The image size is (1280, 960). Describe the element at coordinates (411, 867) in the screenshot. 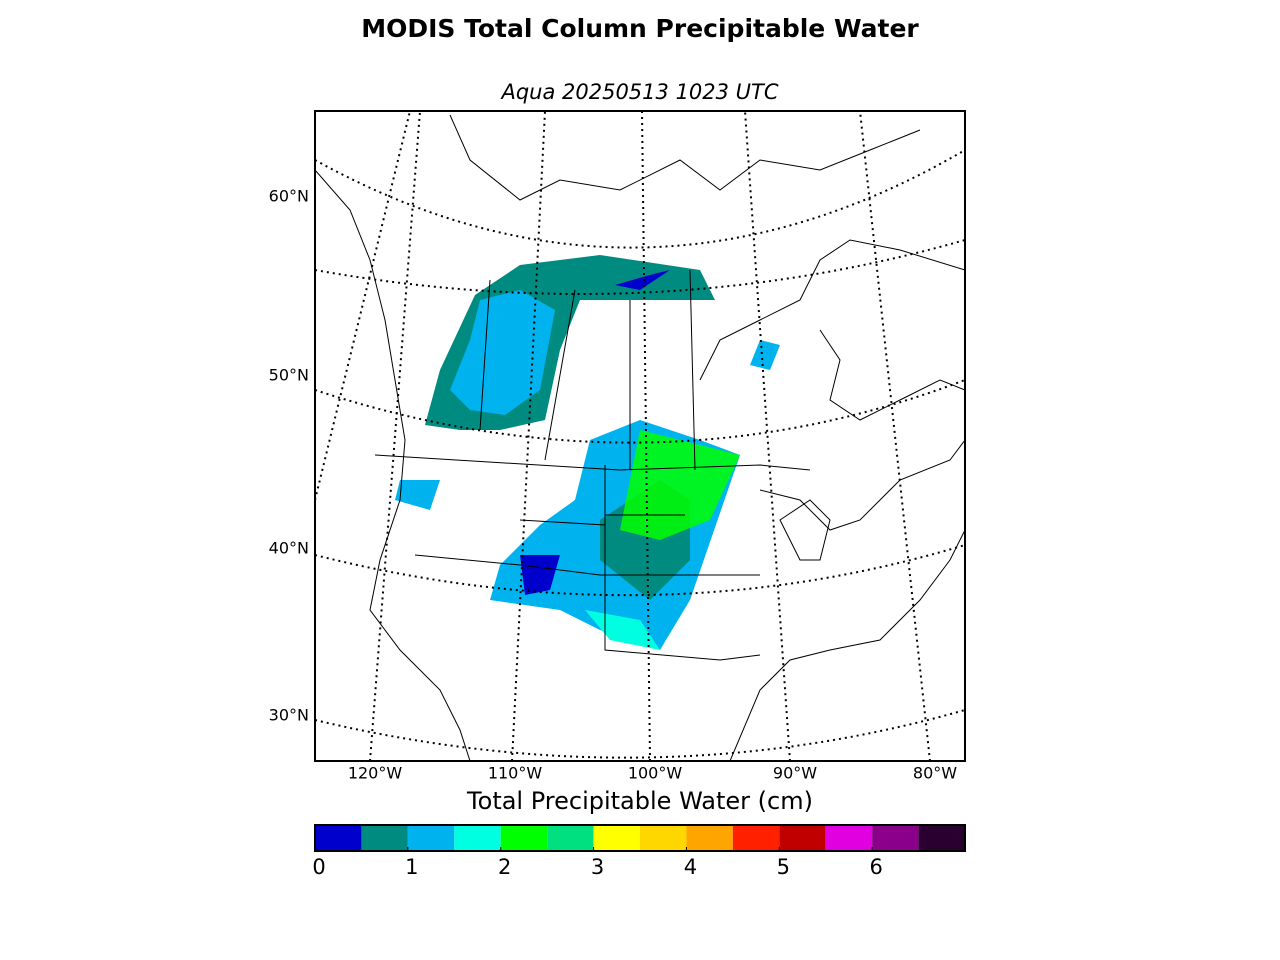

I see `colorbar-tick-label: 1` at that location.